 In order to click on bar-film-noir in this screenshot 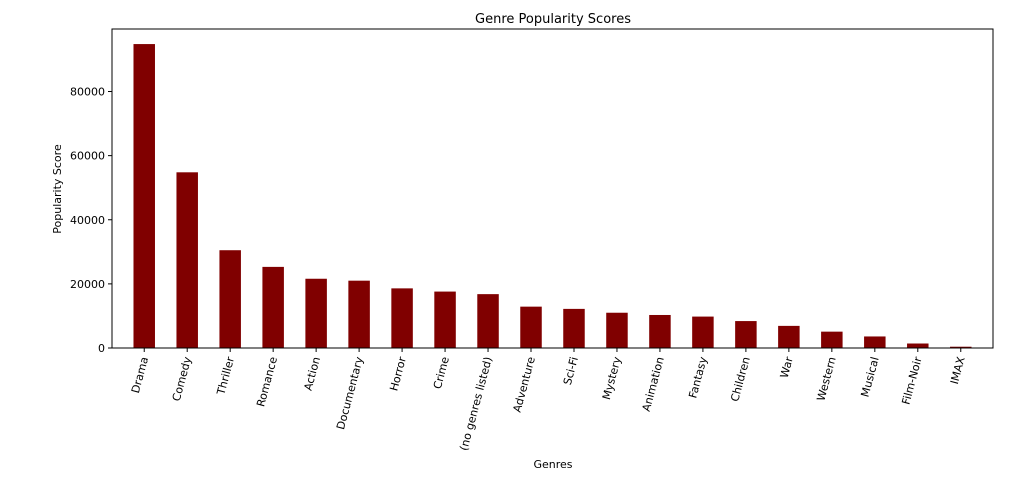, I will do `click(918, 345)`.